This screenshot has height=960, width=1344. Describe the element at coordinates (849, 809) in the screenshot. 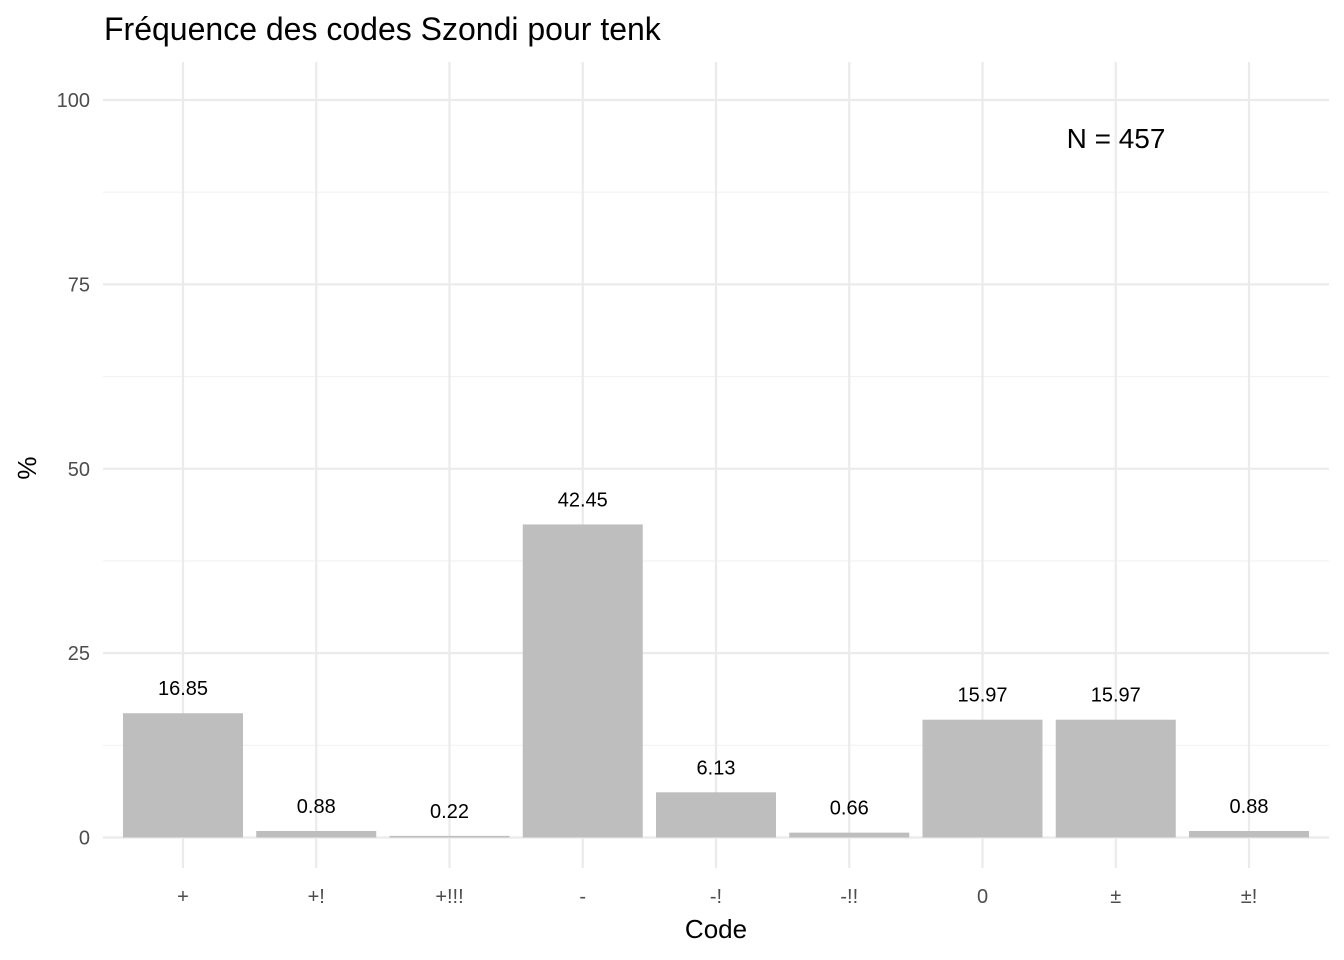

I see `bar-value-label: 0.66` at that location.